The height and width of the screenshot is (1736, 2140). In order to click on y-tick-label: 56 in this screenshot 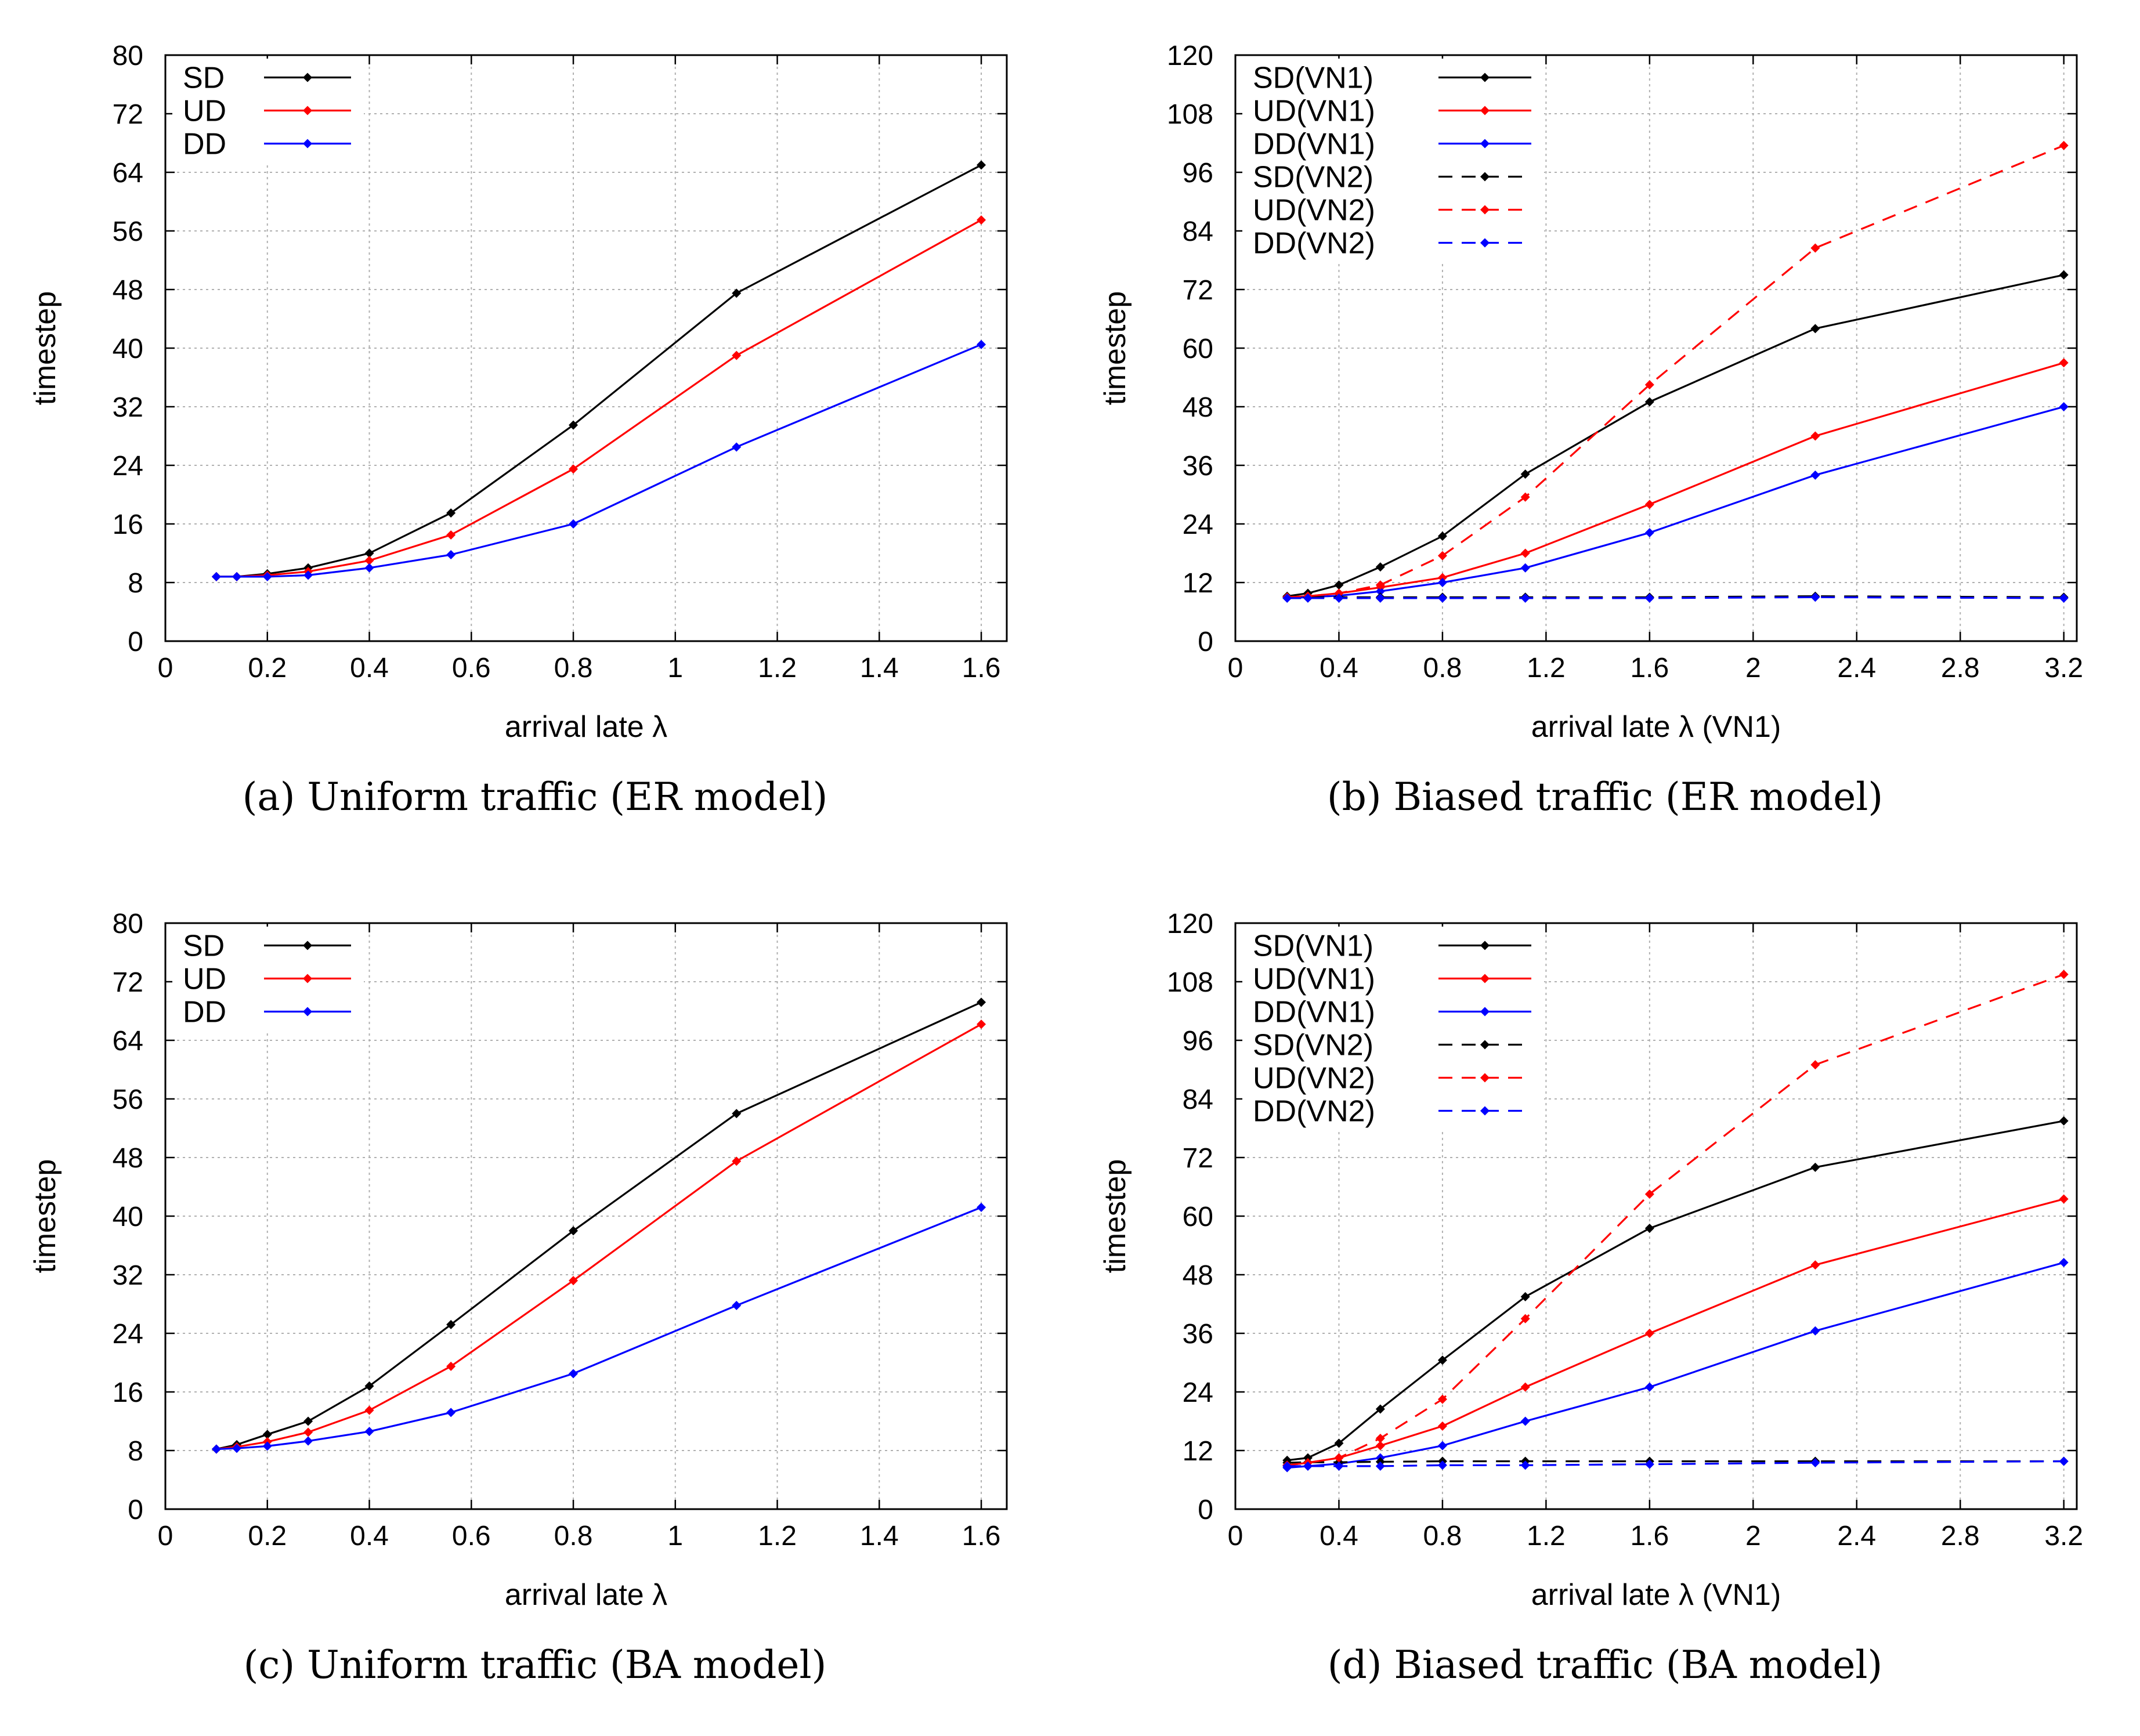, I will do `click(128, 1099)`.